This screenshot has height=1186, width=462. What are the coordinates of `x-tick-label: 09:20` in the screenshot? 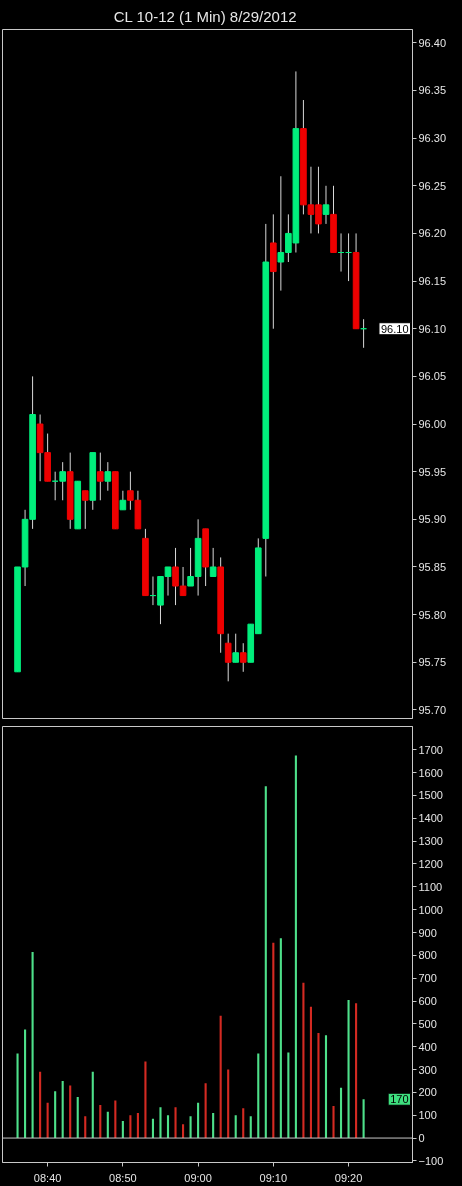 It's located at (348, 1177).